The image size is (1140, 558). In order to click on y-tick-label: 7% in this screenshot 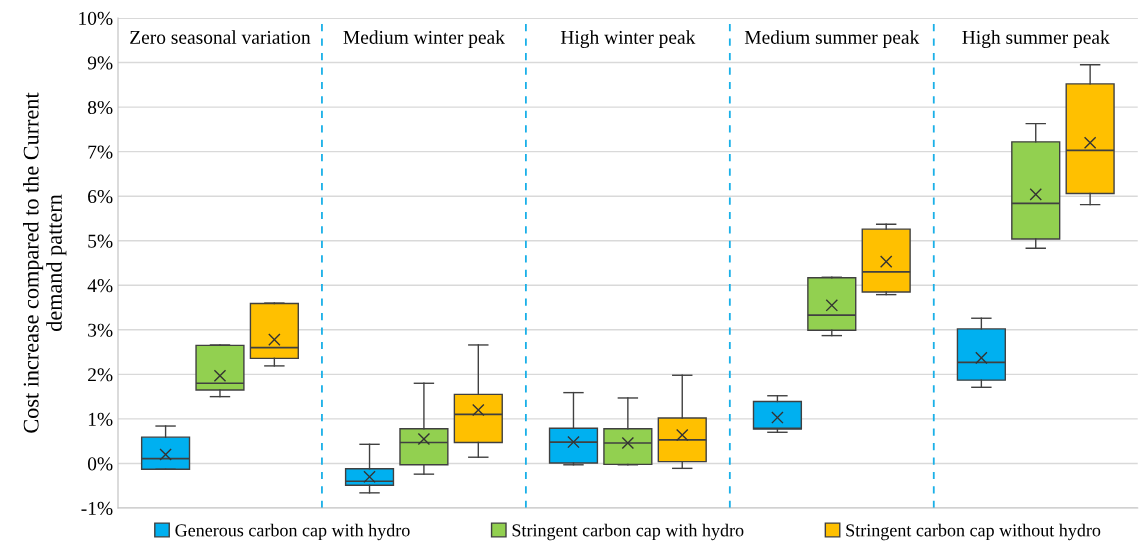, I will do `click(100, 152)`.